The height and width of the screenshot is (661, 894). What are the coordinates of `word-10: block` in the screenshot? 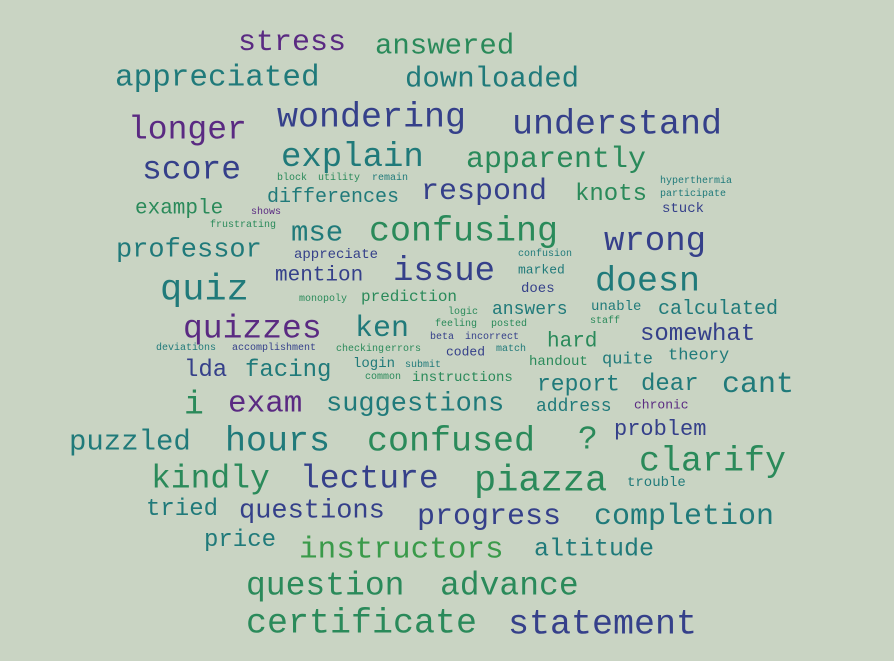 It's located at (292, 178).